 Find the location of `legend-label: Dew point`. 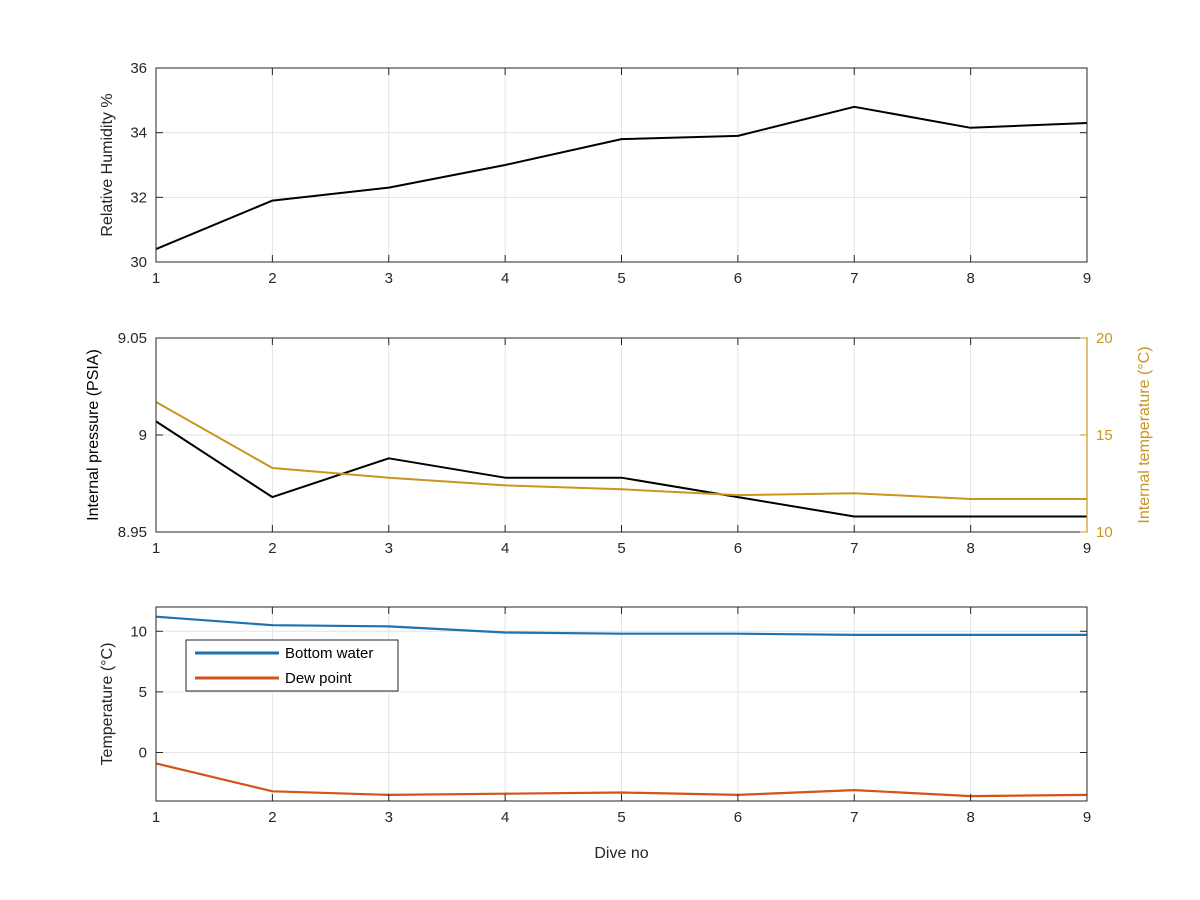

legend-label: Dew point is located at coordinates (319, 678).